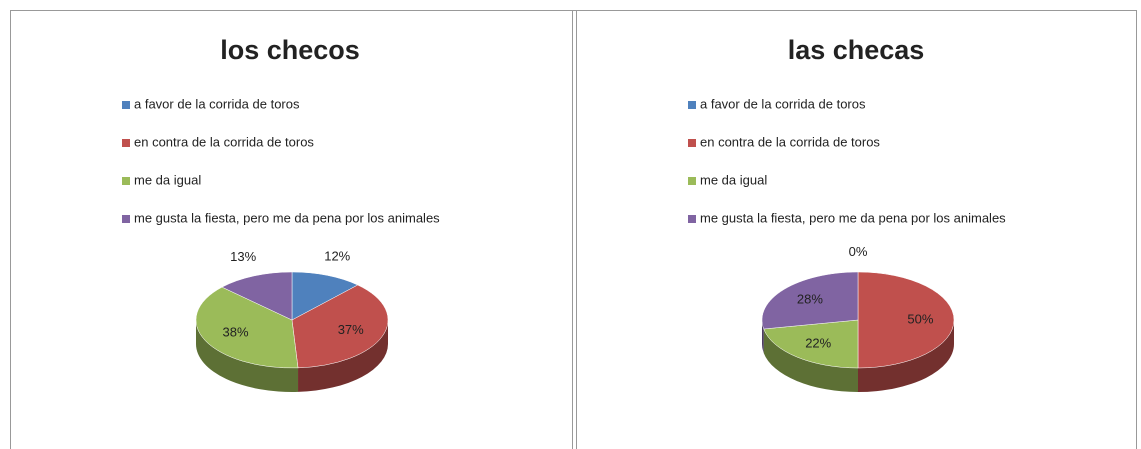  I want to click on data-label: 0%, so click(858, 251).